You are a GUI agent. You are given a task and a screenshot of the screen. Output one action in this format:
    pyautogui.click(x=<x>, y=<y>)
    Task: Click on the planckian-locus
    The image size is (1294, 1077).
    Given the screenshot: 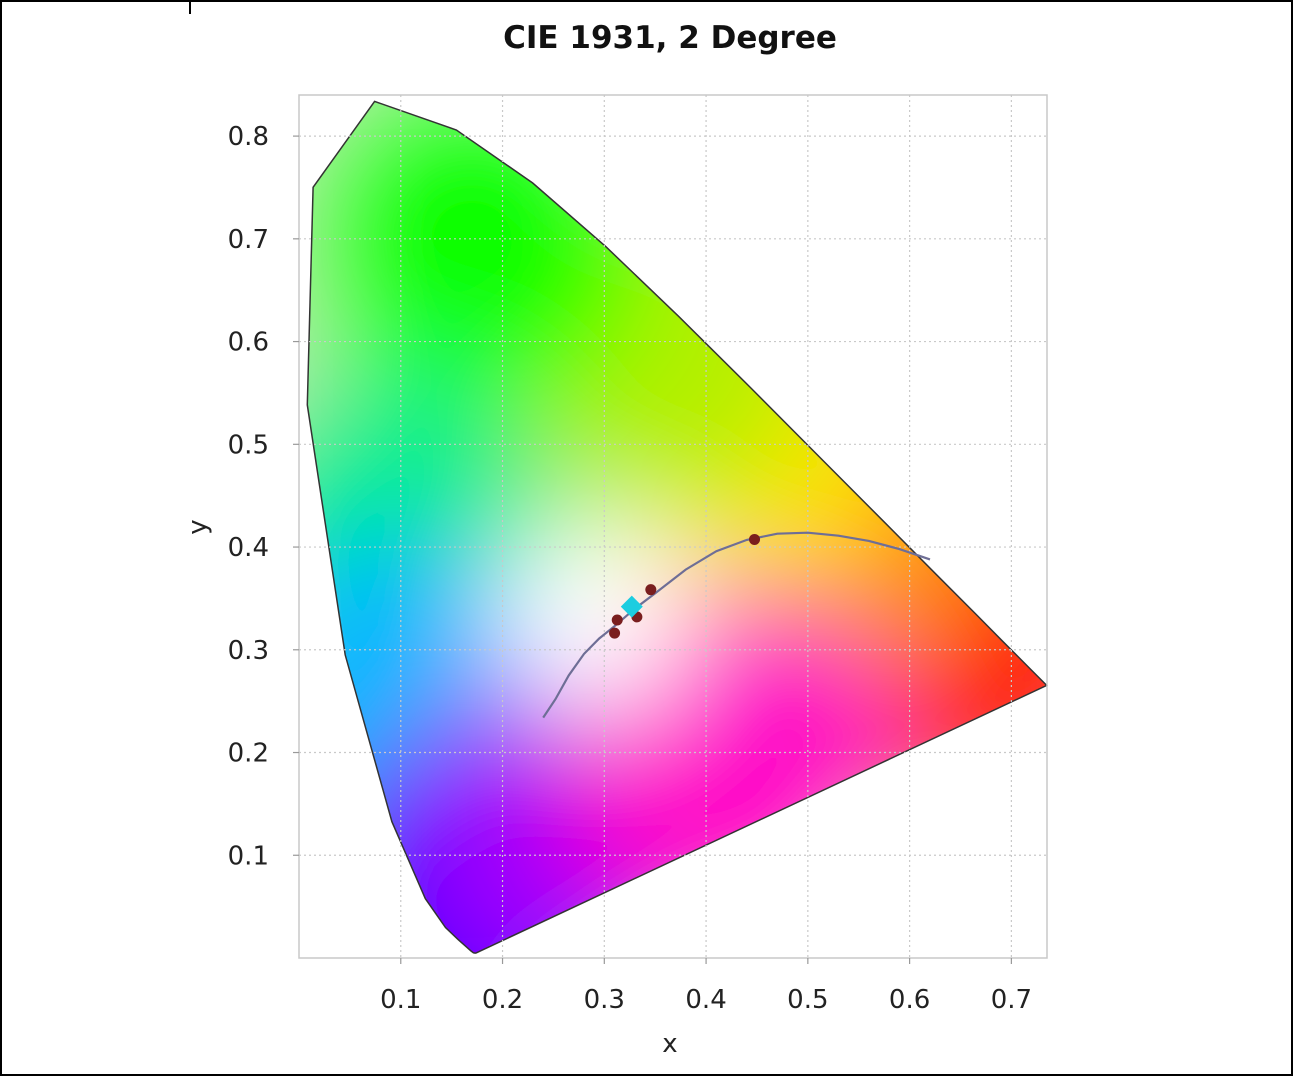 What is the action you would take?
    pyautogui.click(x=736, y=625)
    